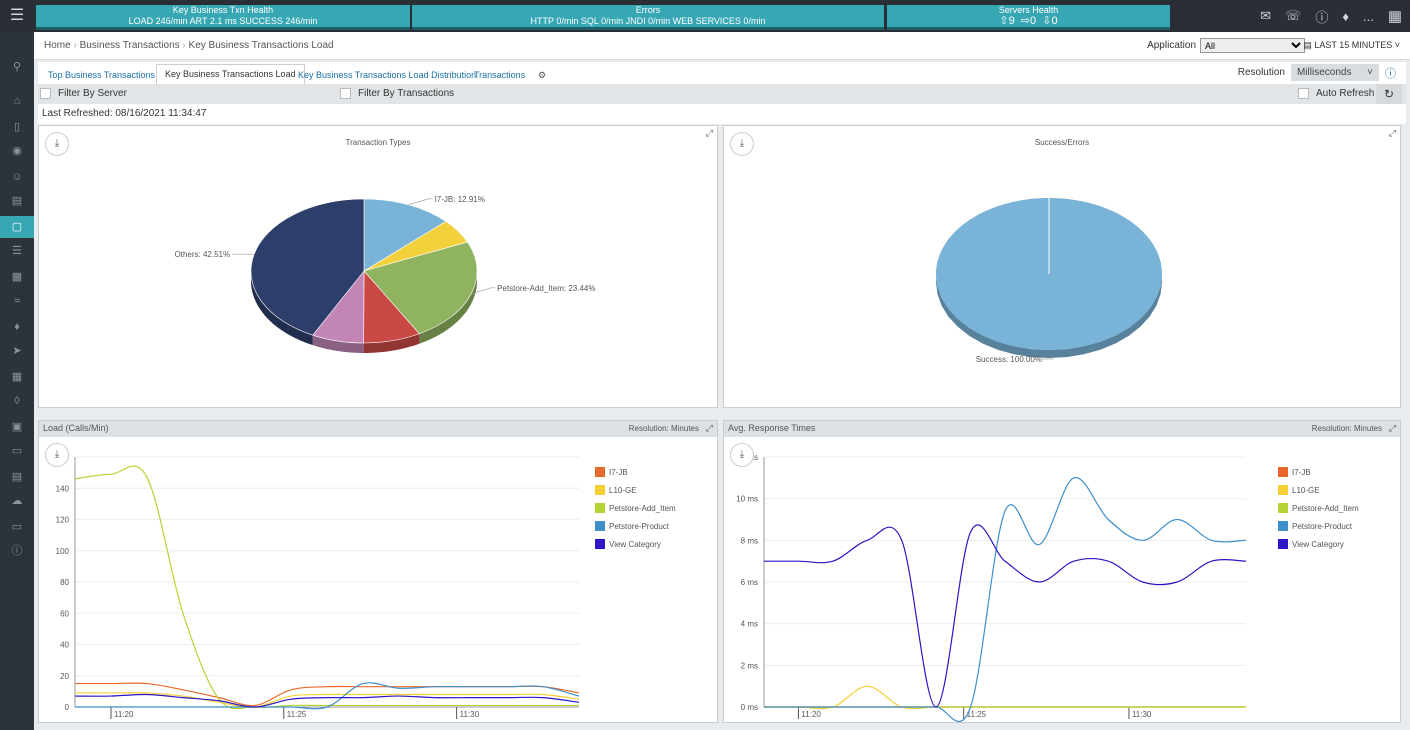 The height and width of the screenshot is (730, 1410). Describe the element at coordinates (1306, 490) in the screenshot. I see `legend-label: L10-GE` at that location.